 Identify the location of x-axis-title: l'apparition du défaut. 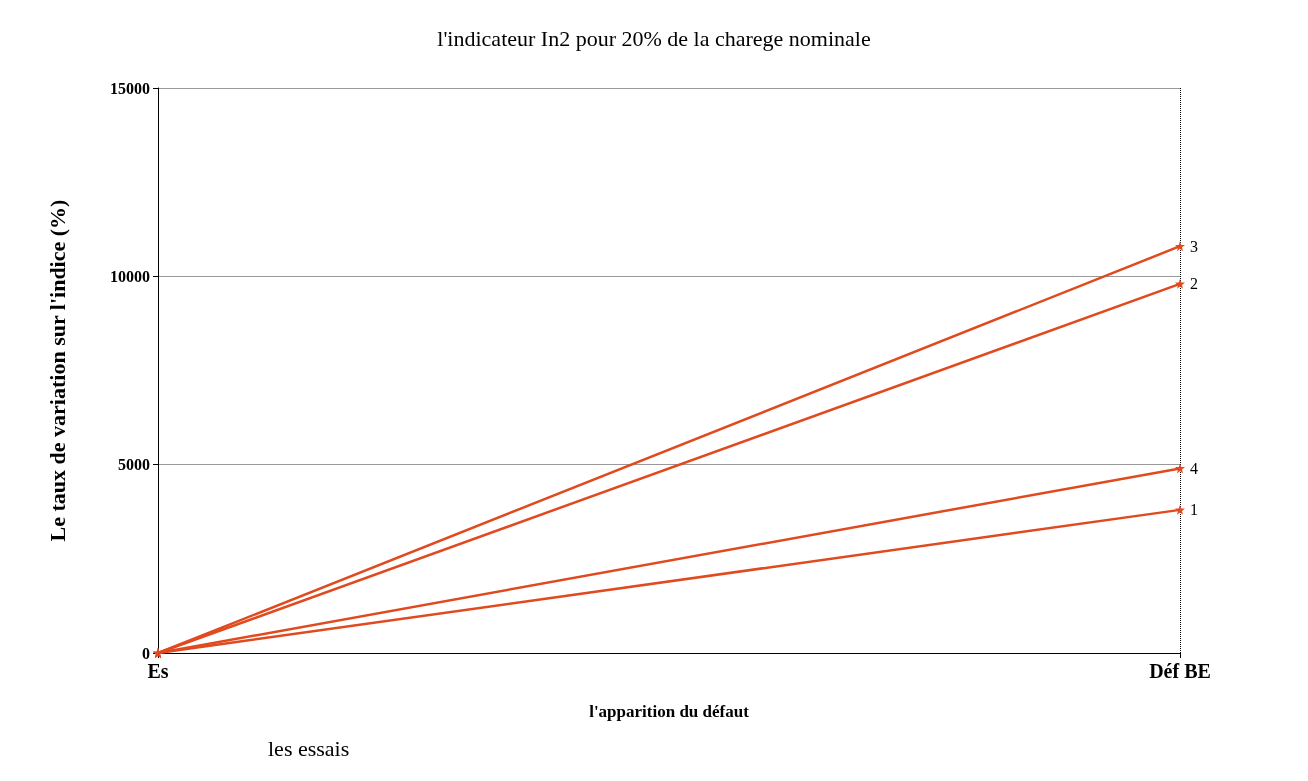
(669, 711).